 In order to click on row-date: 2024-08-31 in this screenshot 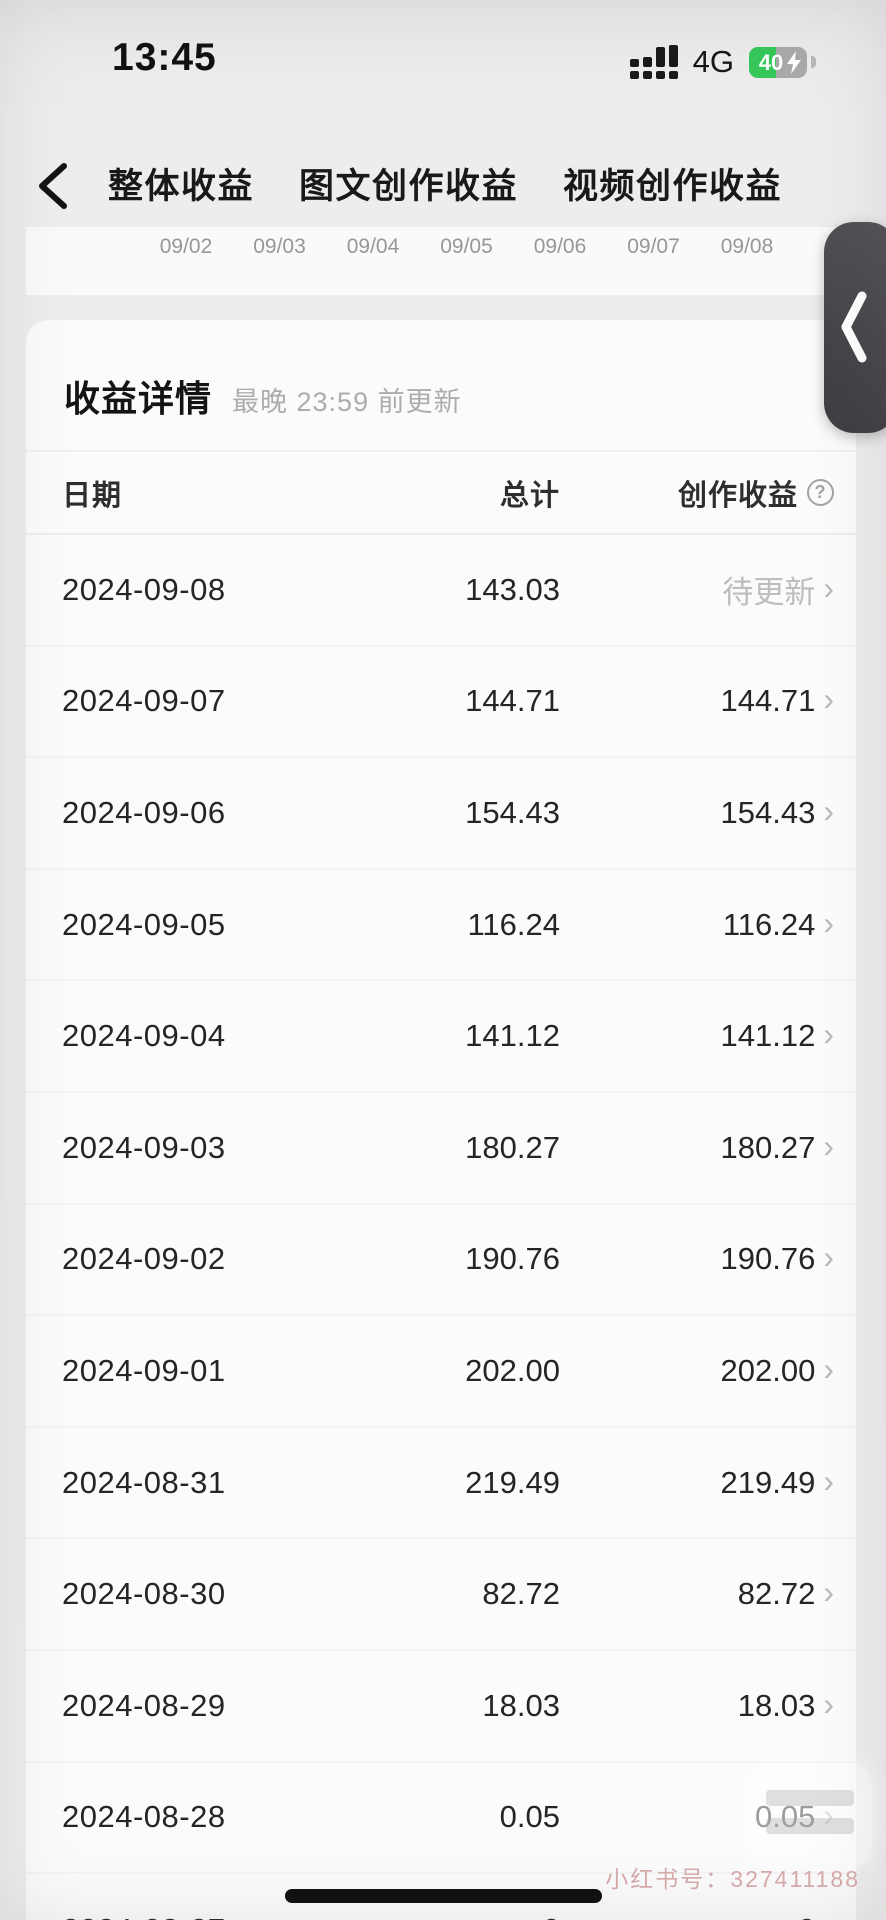, I will do `click(144, 1482)`.